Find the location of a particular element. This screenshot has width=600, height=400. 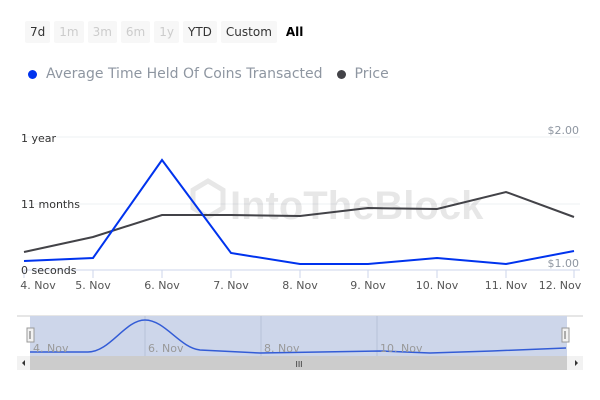

svg-text: IntoTheBlock is located at coordinates (357, 206).